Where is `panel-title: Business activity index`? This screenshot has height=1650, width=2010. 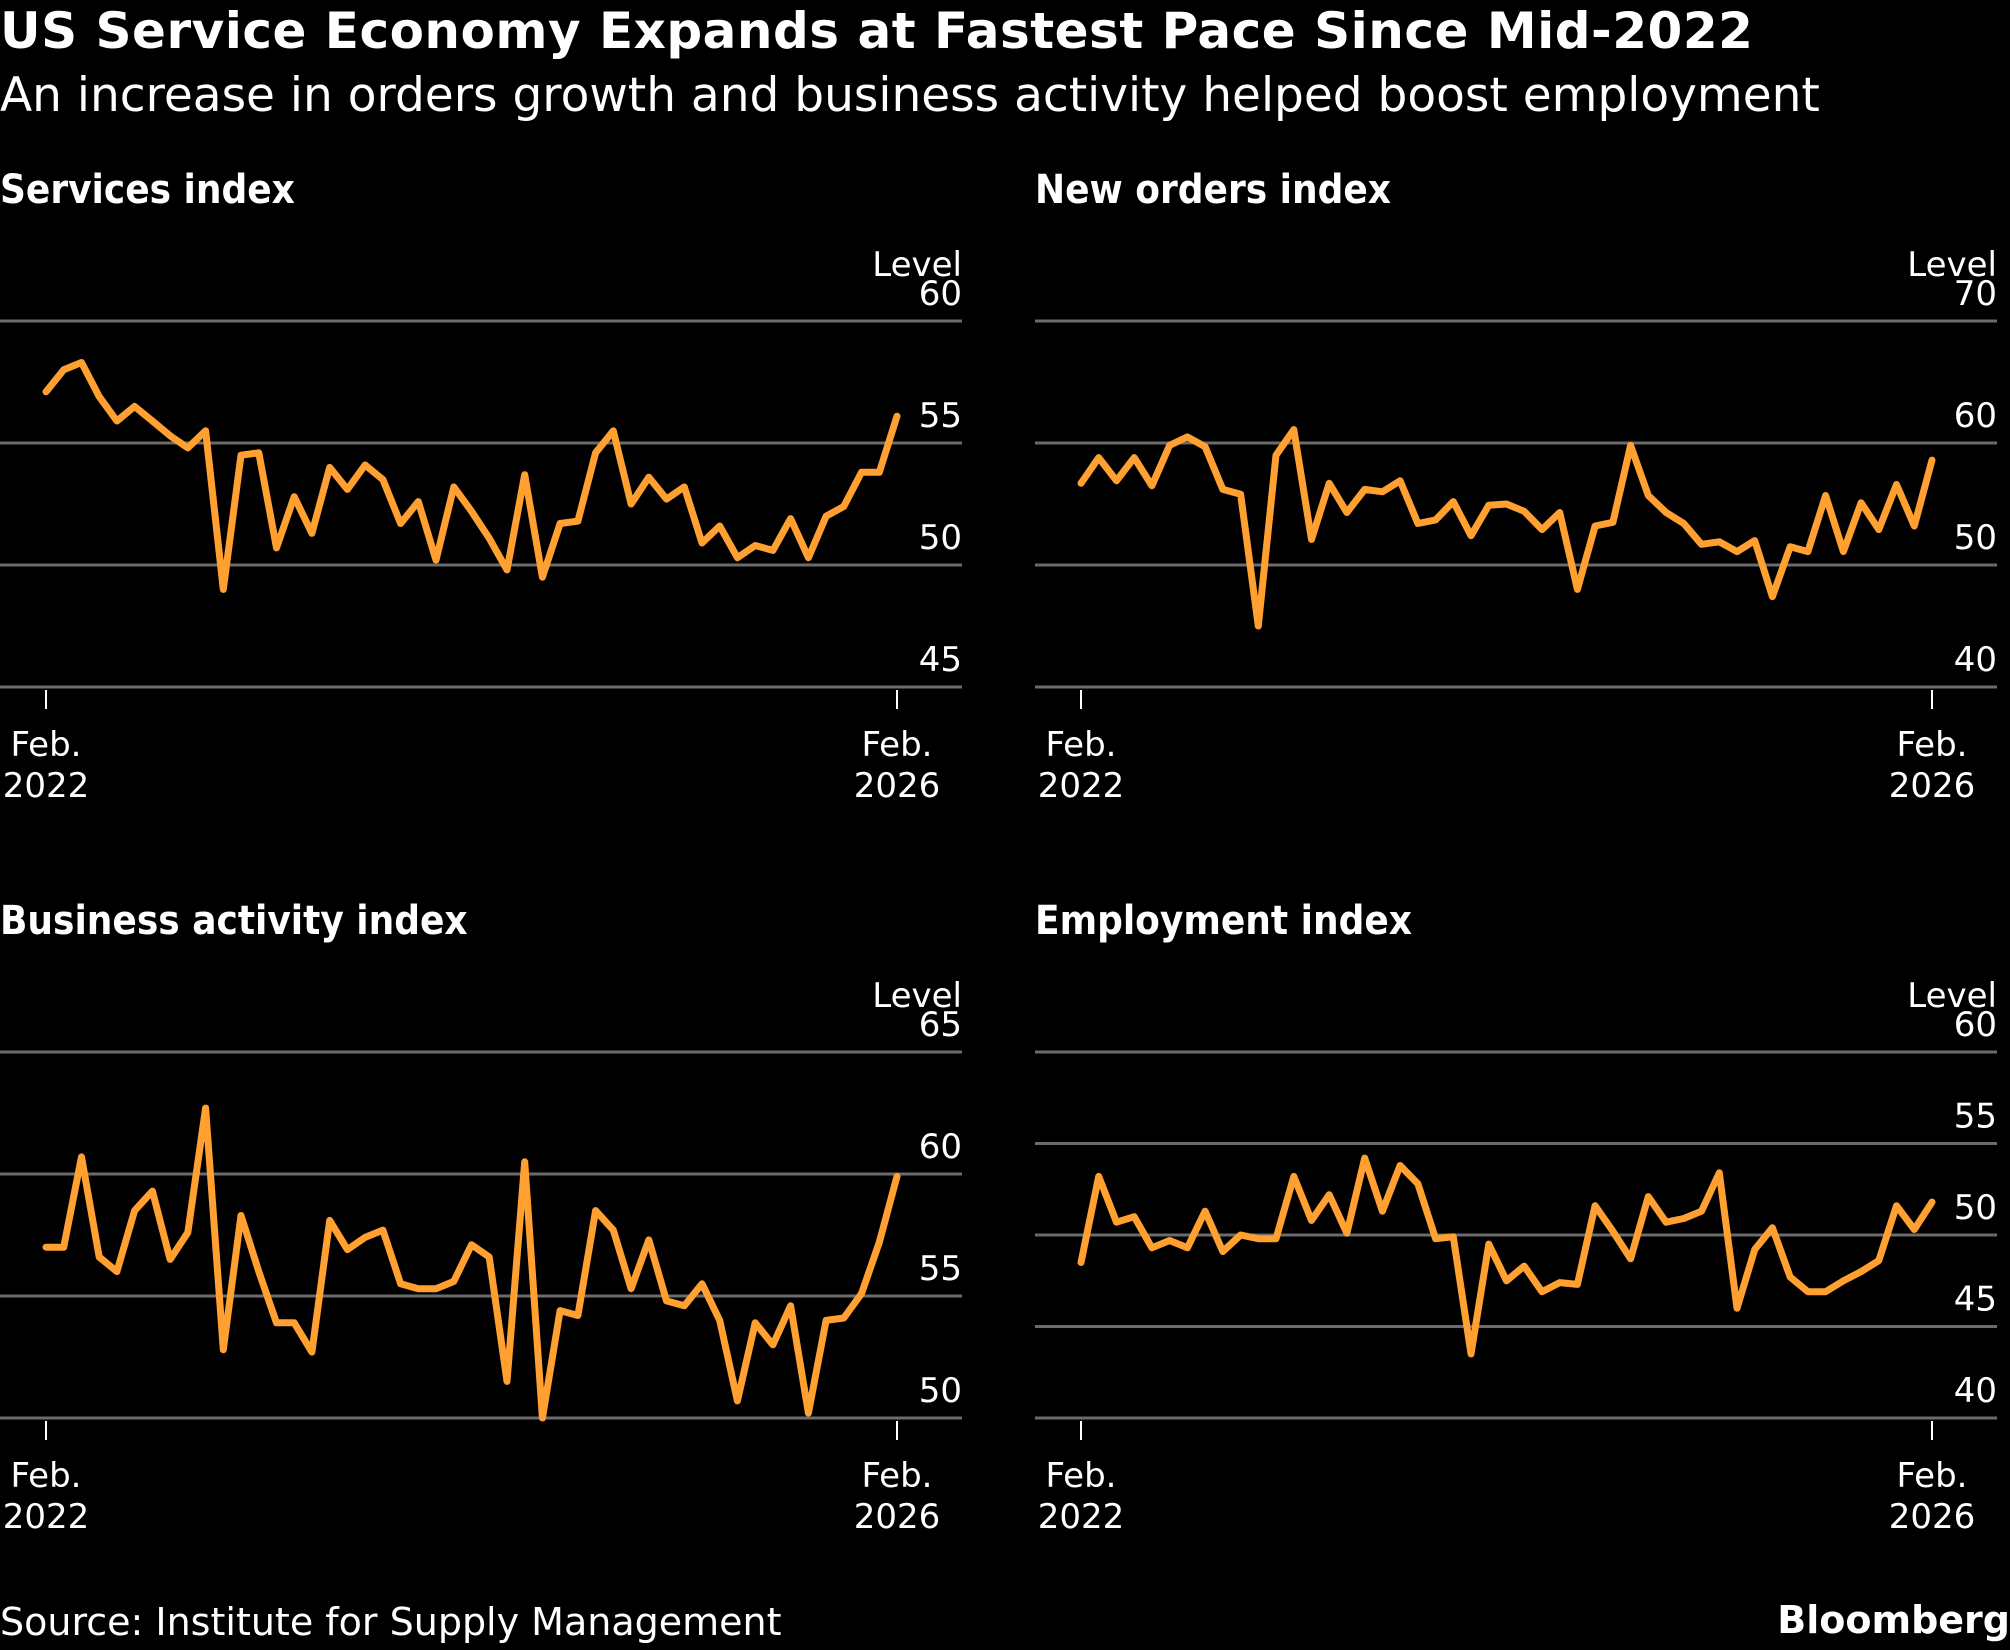
panel-title: Business activity index is located at coordinates (234, 921).